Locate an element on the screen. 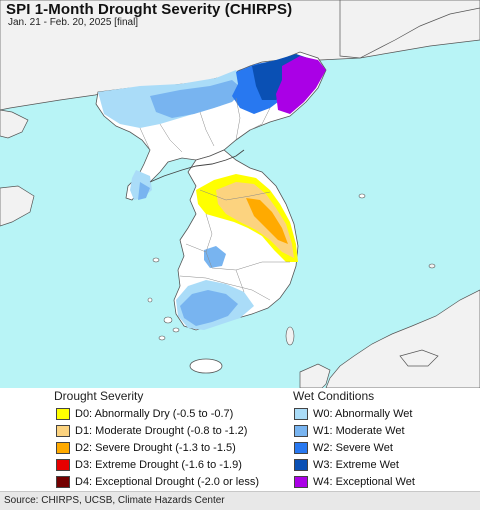  legend-item-d4: D4: Exceptional Drought (-2.0 or less) is located at coordinates (157, 481).